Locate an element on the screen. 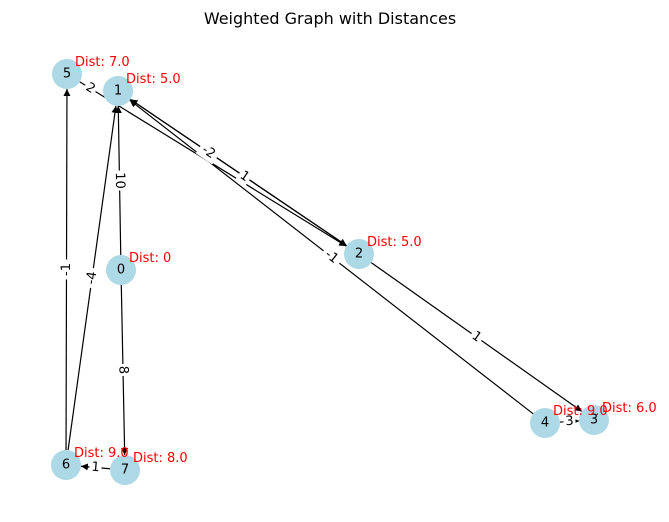 The width and height of the screenshot is (669, 522). edge-weight-label-2-3: 1 is located at coordinates (476, 337).